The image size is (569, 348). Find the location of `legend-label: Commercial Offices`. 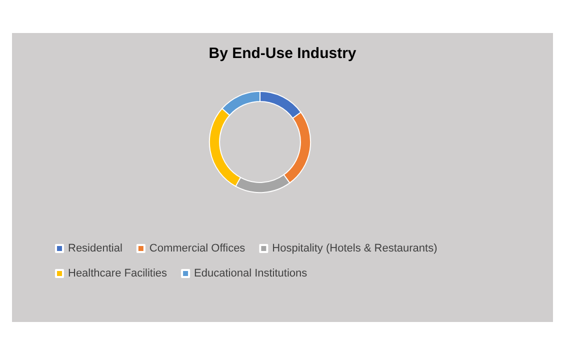

legend-label: Commercial Offices is located at coordinates (197, 248).